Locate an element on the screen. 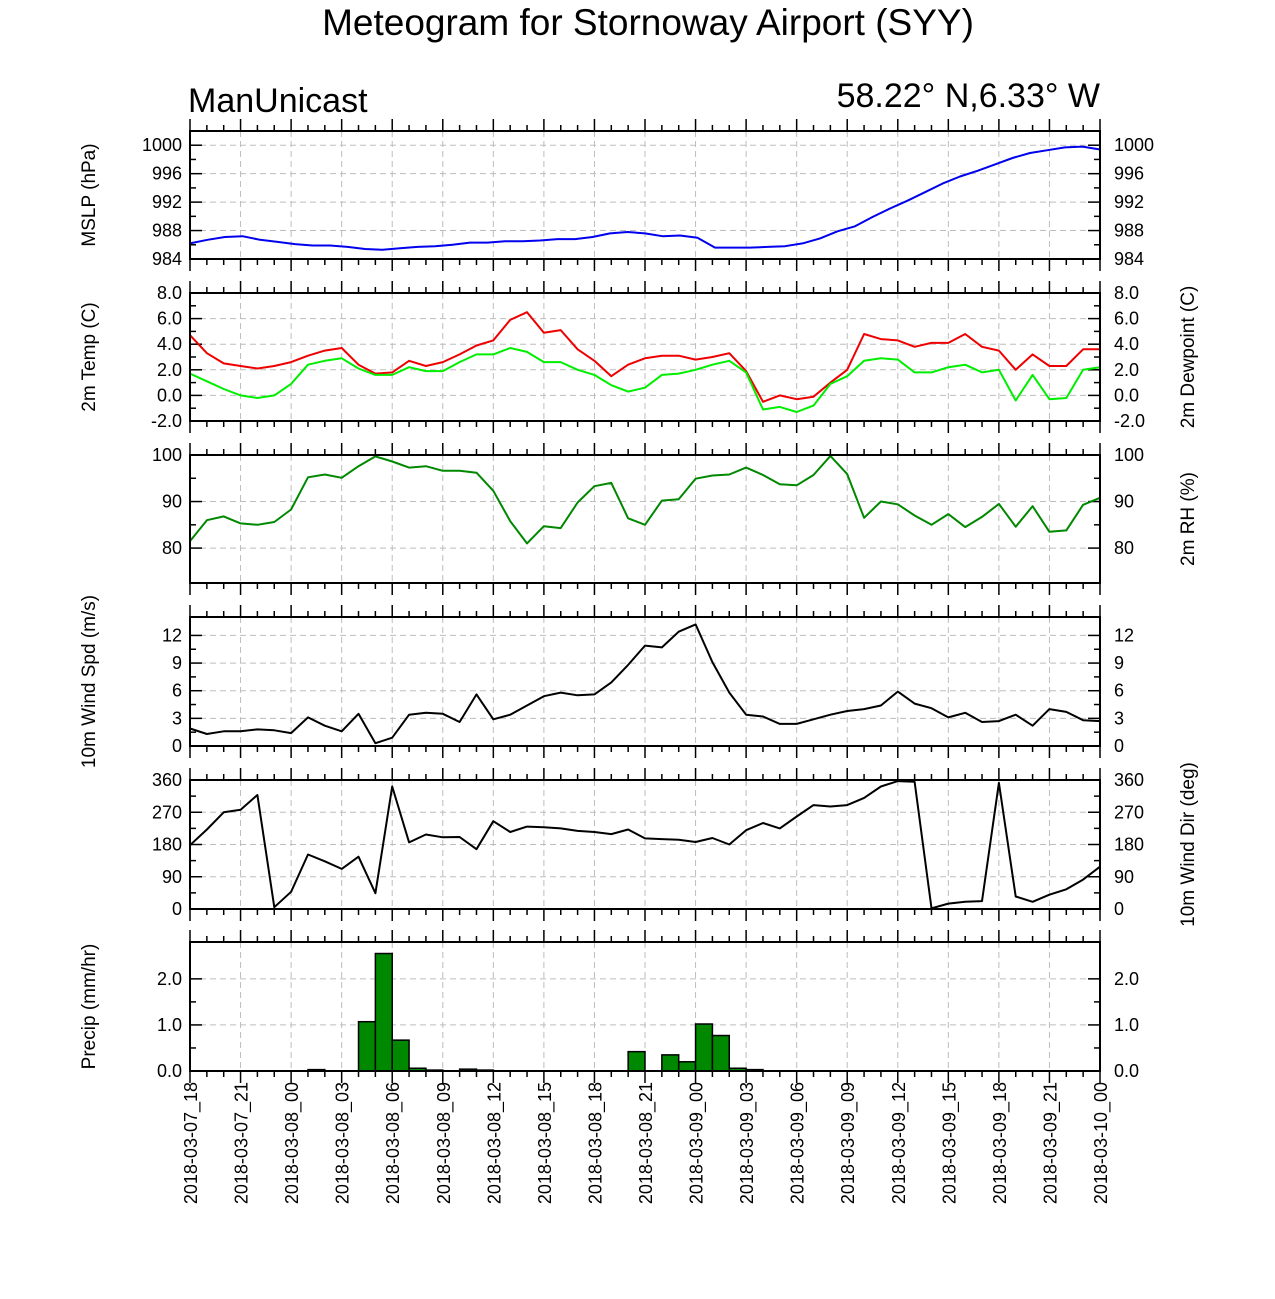 The height and width of the screenshot is (1299, 1275). y-tick-label-left: 12 is located at coordinates (172, 635).